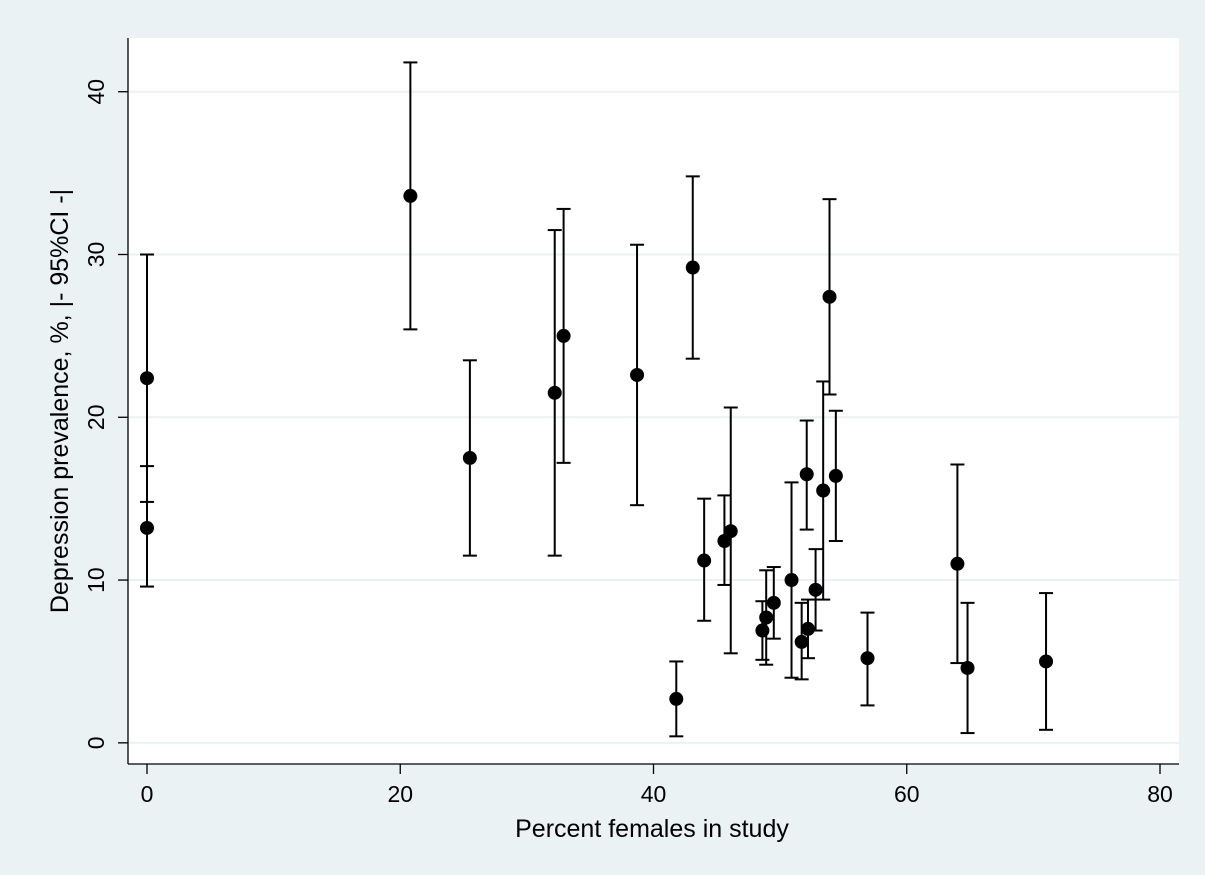 This screenshot has height=875, width=1205. I want to click on y-tick-label: 20, so click(96, 417).